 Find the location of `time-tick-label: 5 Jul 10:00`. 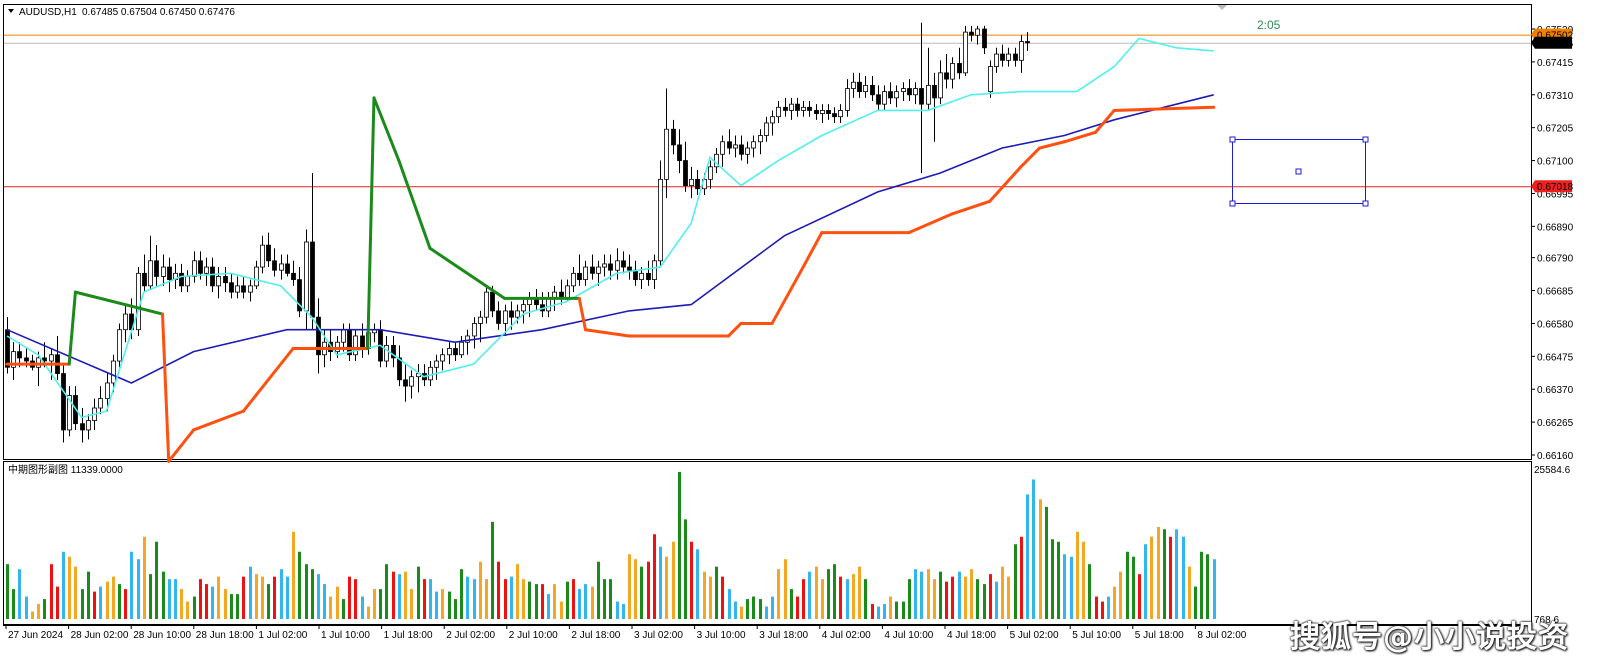

time-tick-label: 5 Jul 10:00 is located at coordinates (1096, 635).